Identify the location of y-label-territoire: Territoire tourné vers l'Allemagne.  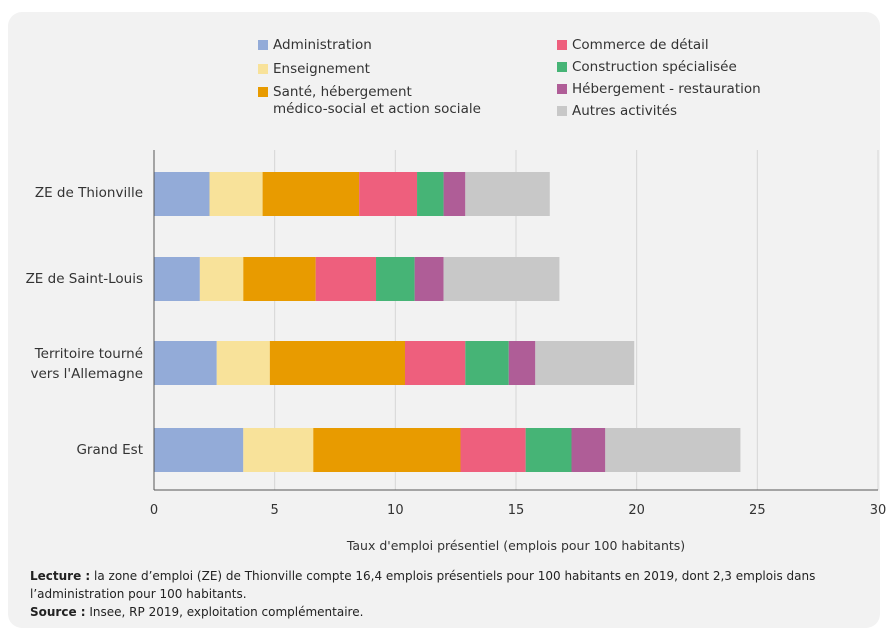
(73, 364).